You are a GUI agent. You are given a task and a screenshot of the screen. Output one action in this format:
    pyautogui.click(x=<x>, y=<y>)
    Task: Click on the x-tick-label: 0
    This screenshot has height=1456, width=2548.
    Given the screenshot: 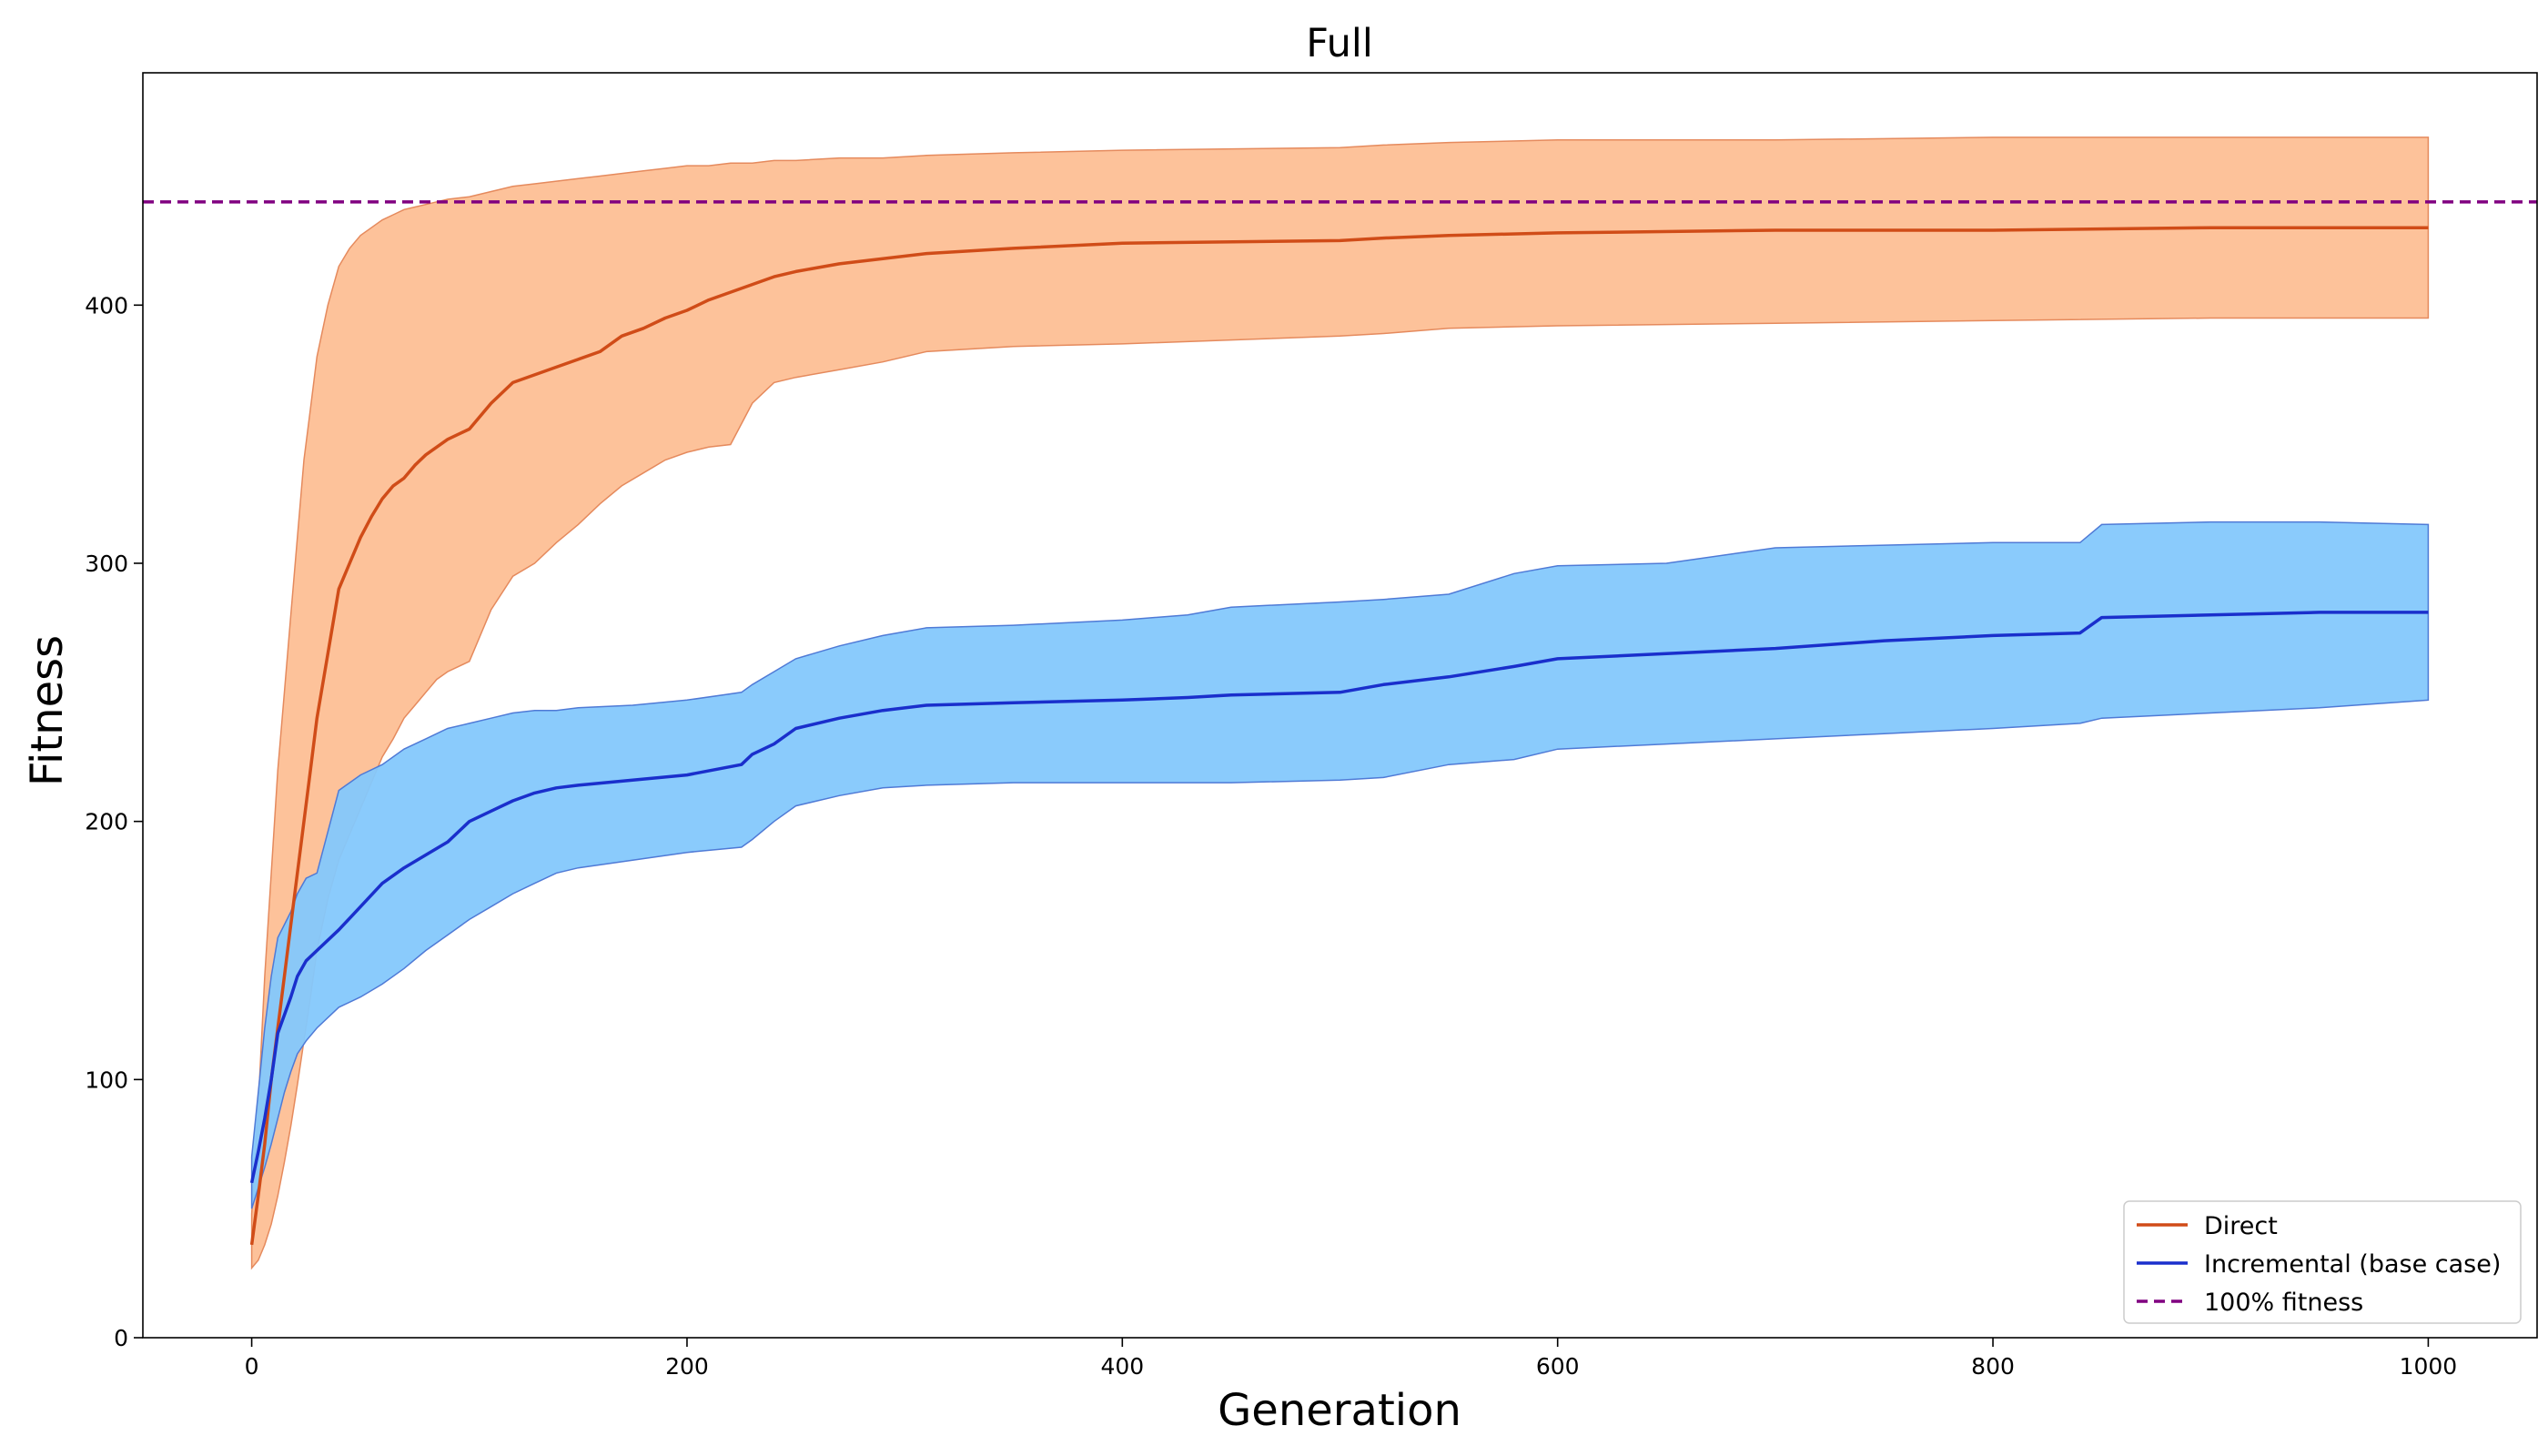 What is the action you would take?
    pyautogui.click(x=252, y=1367)
    